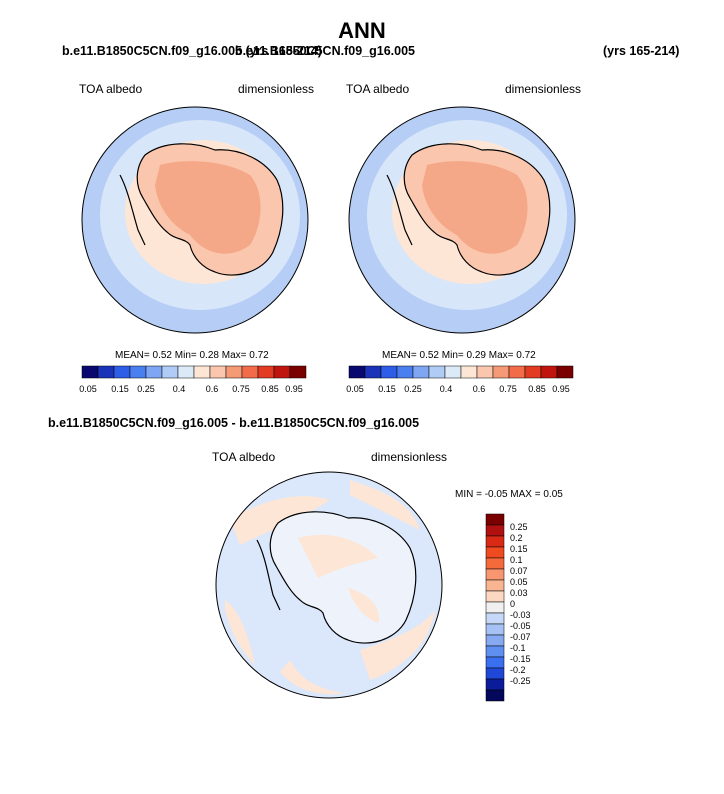 Image resolution: width=724 pixels, height=794 pixels. Describe the element at coordinates (518, 648) in the screenshot. I see `diff-colorbar-label: -0.1` at that location.